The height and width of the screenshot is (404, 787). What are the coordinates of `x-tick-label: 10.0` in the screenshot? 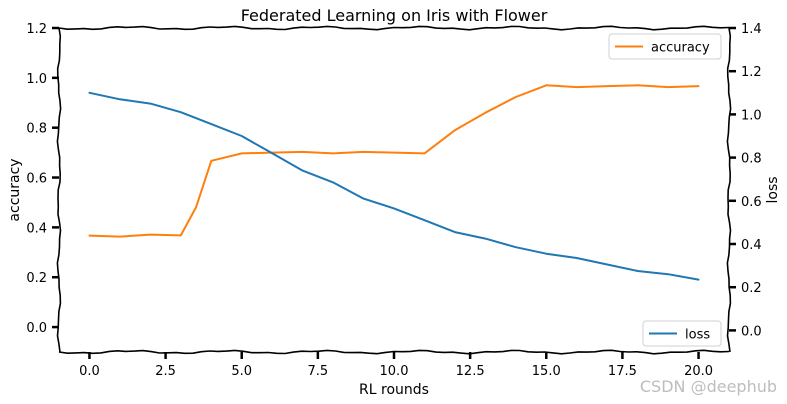 It's located at (394, 371).